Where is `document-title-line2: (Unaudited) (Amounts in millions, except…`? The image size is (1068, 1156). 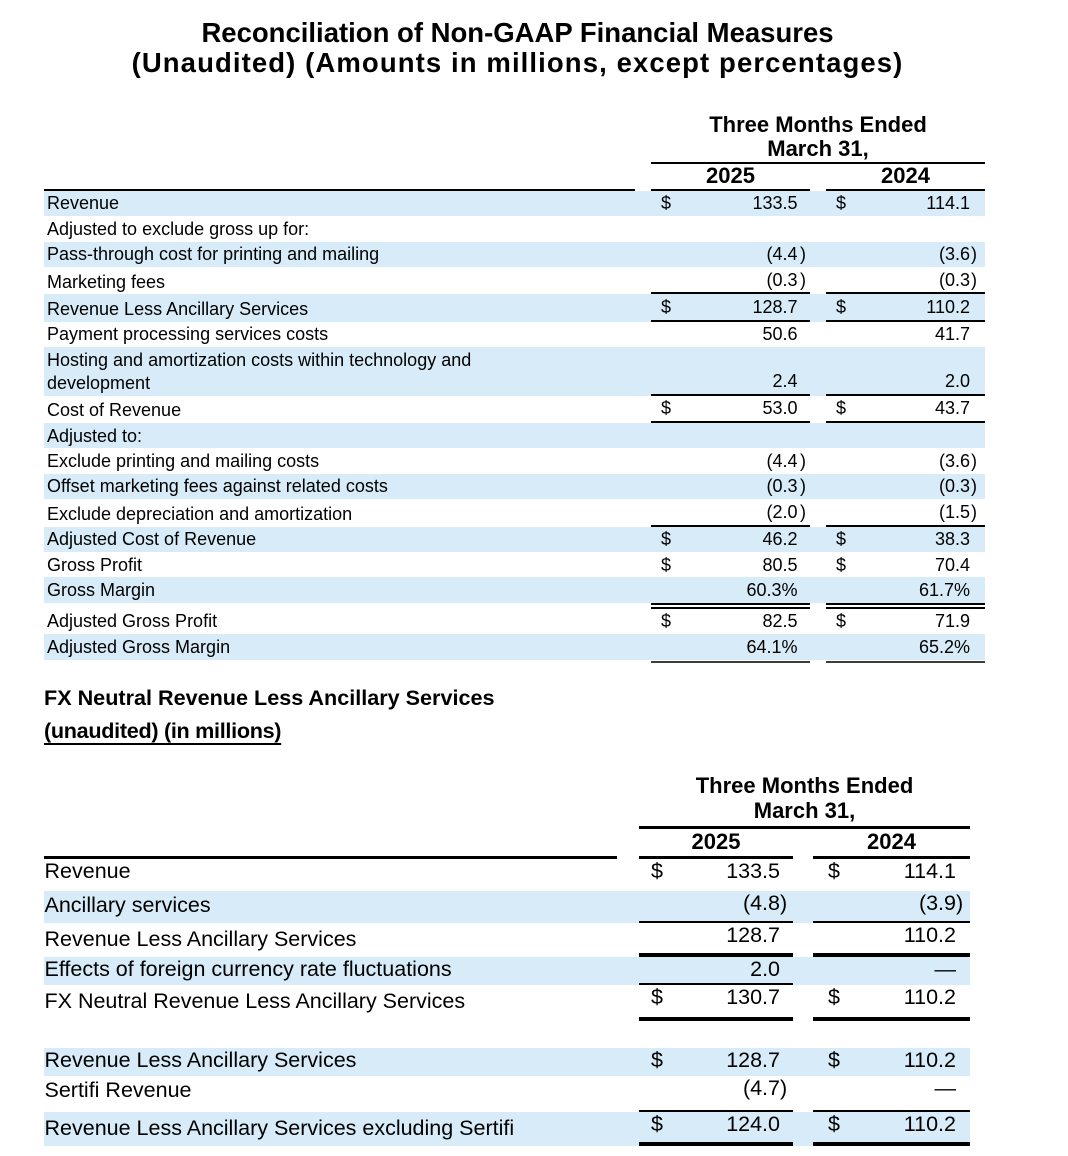
document-title-line2: (Unaudited) (Amounts in millions, except… is located at coordinates (517, 62).